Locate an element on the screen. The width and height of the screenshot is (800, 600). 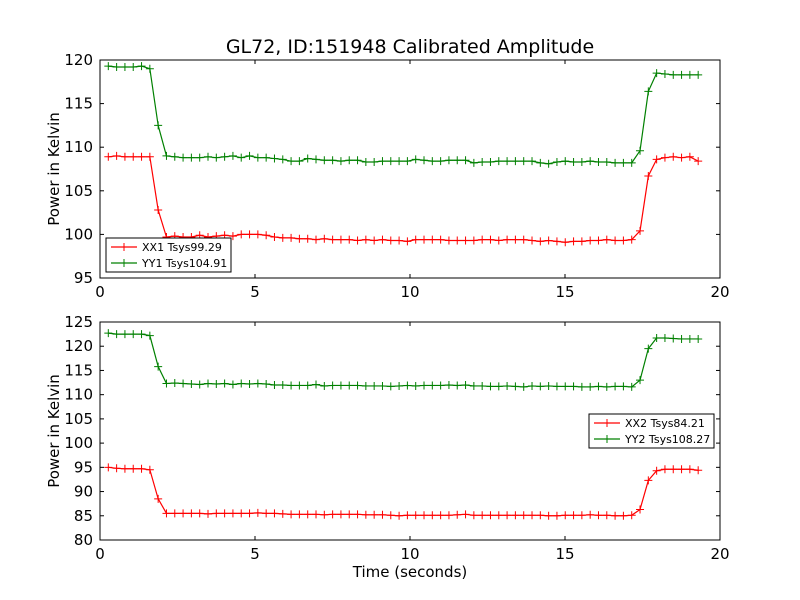
y-tick-label: 105 is located at coordinates (78, 191).